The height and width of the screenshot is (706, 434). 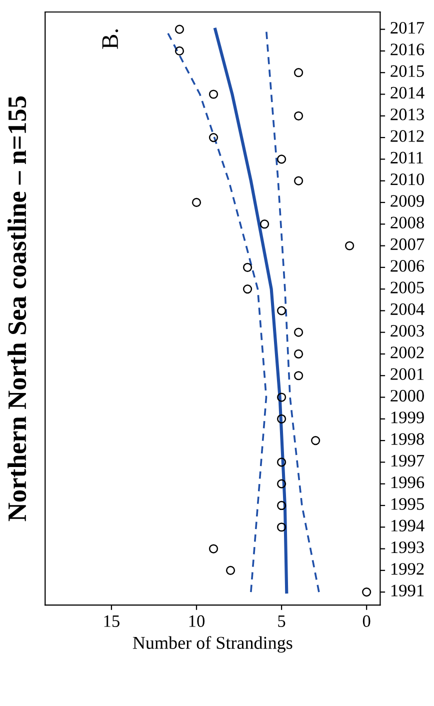 I want to click on y-tick-label: 2013, so click(x=407, y=114).